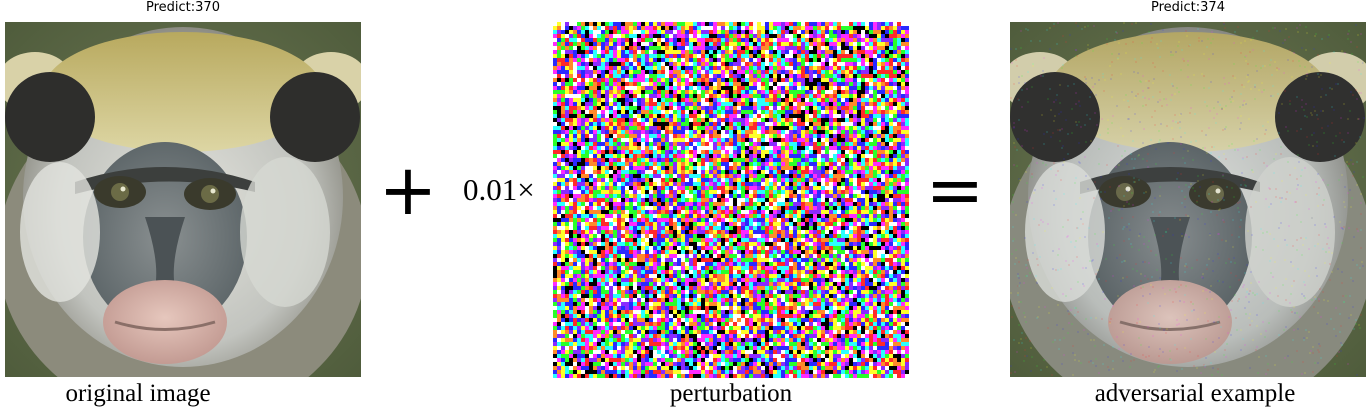 The image size is (1370, 414). I want to click on perturbation-caption: perturbation, so click(731, 393).